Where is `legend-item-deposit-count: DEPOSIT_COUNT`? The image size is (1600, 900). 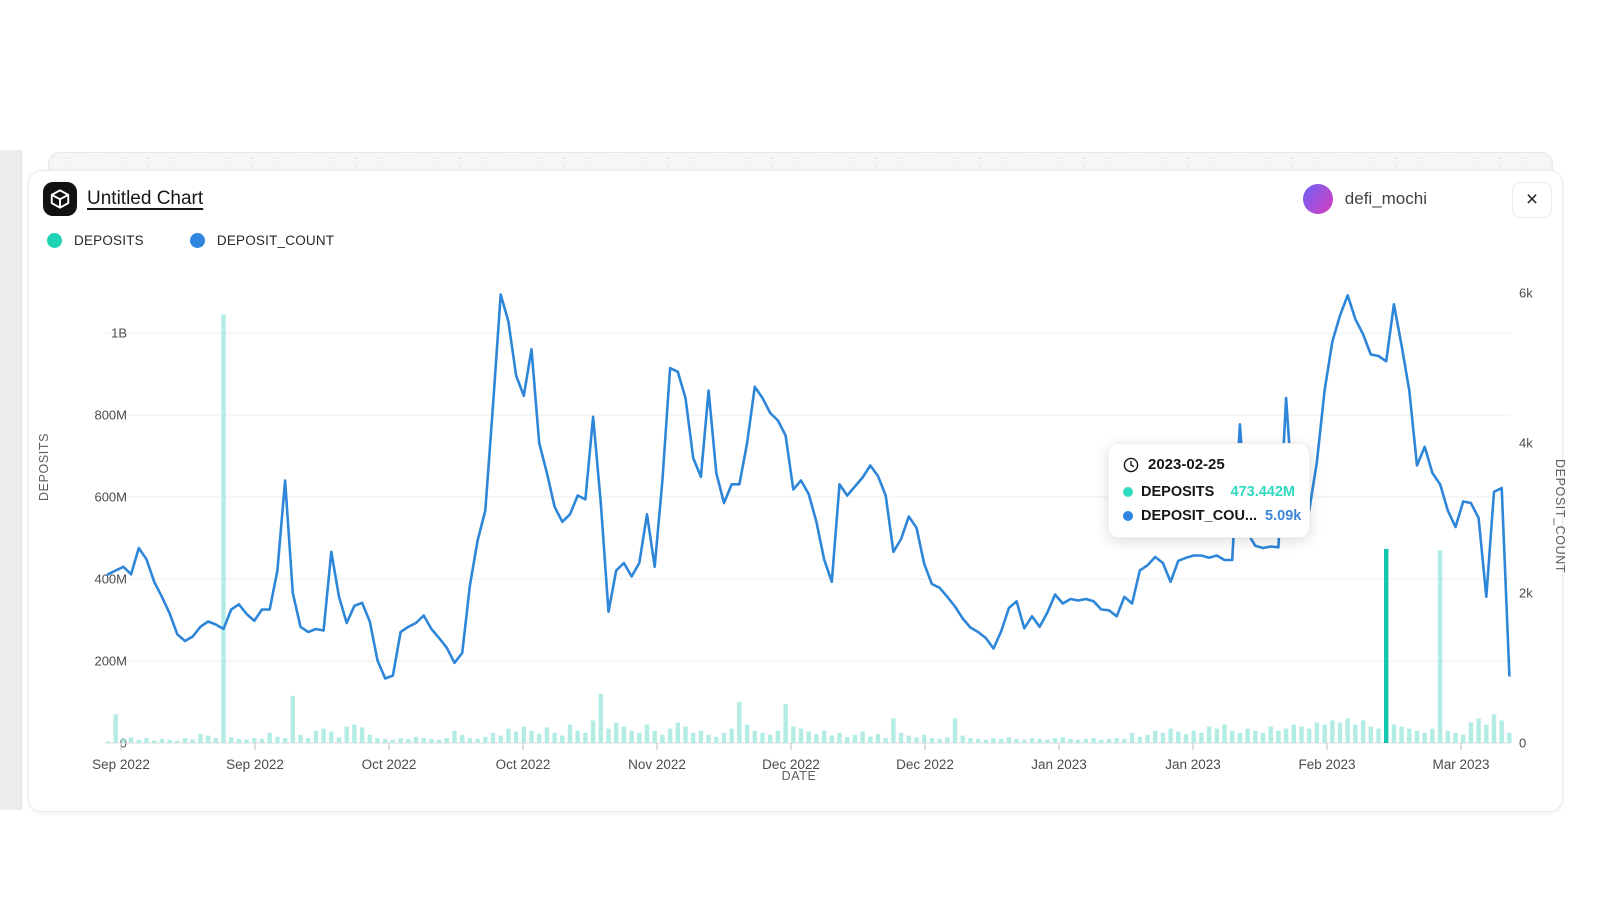
legend-item-deposit-count: DEPOSIT_COUNT is located at coordinates (261, 240).